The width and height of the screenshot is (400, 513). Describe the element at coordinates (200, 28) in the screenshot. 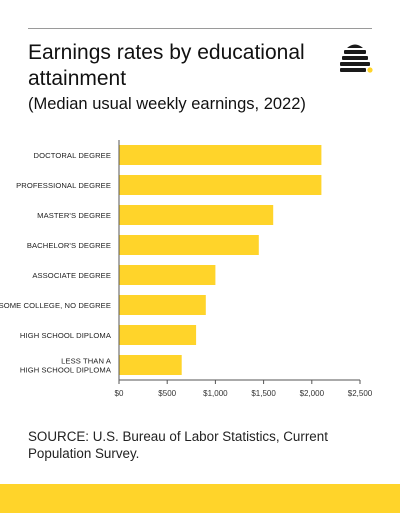

I see `top-divider` at that location.